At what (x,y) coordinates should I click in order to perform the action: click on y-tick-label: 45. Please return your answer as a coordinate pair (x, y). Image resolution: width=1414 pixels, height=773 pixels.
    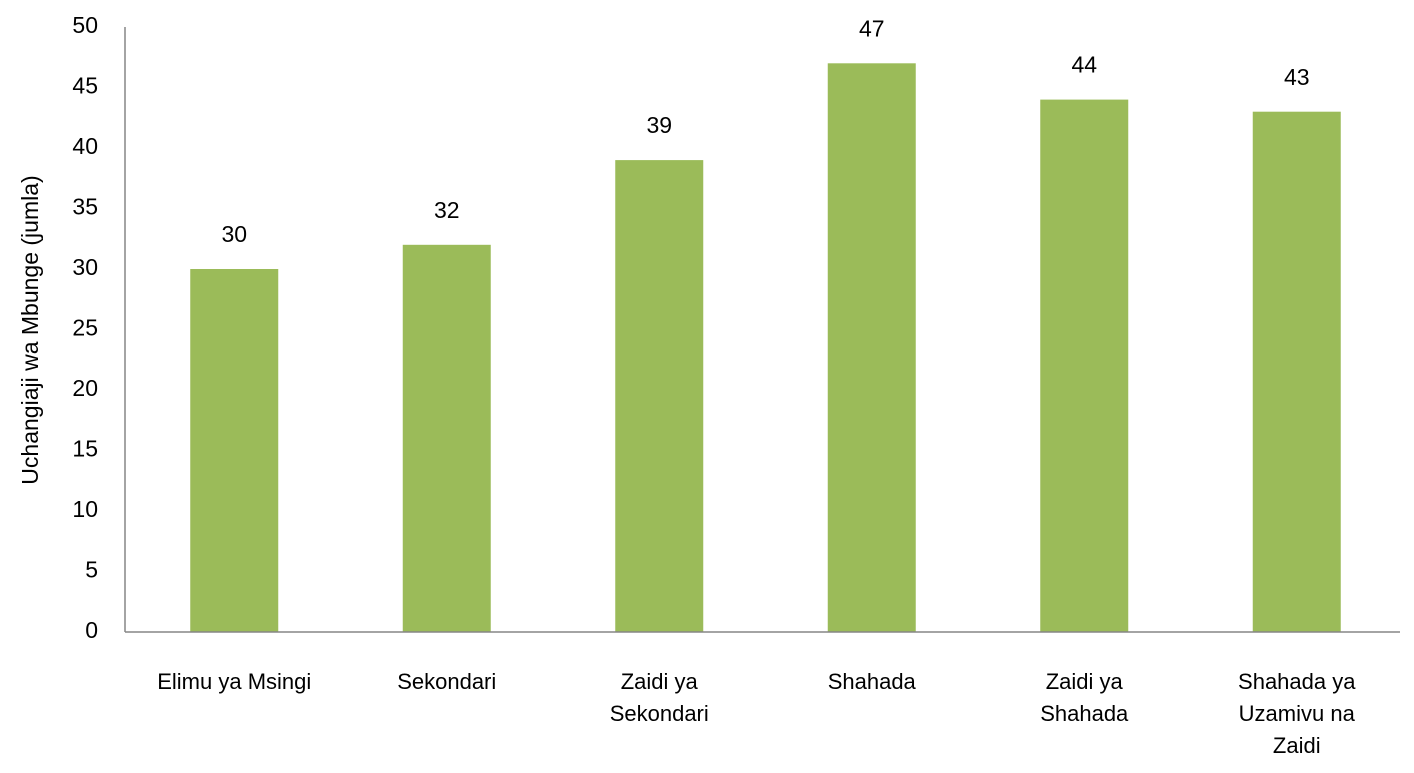
    Looking at the image, I should click on (85, 86).